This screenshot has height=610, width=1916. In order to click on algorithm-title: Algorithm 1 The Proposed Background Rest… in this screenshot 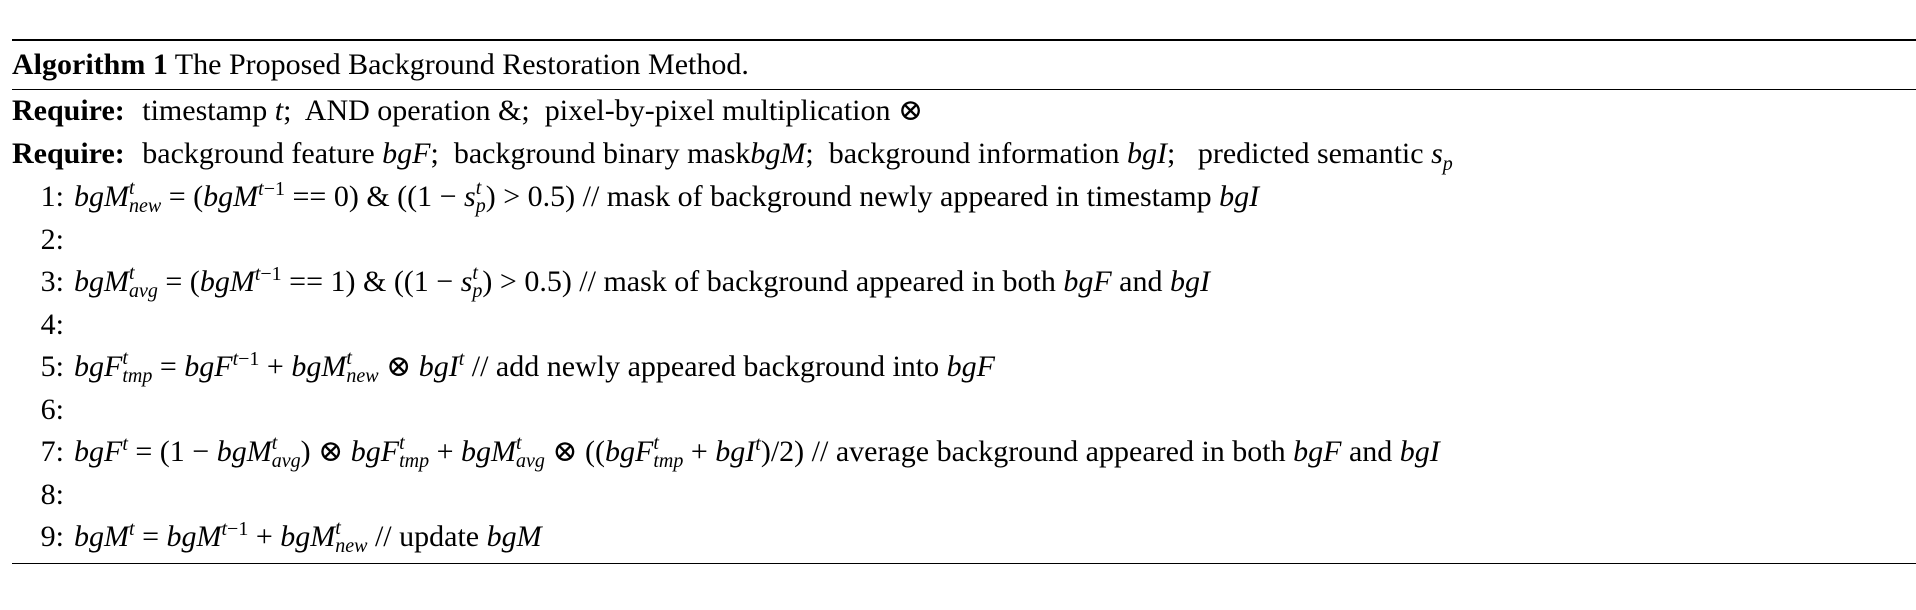, I will do `click(964, 65)`.